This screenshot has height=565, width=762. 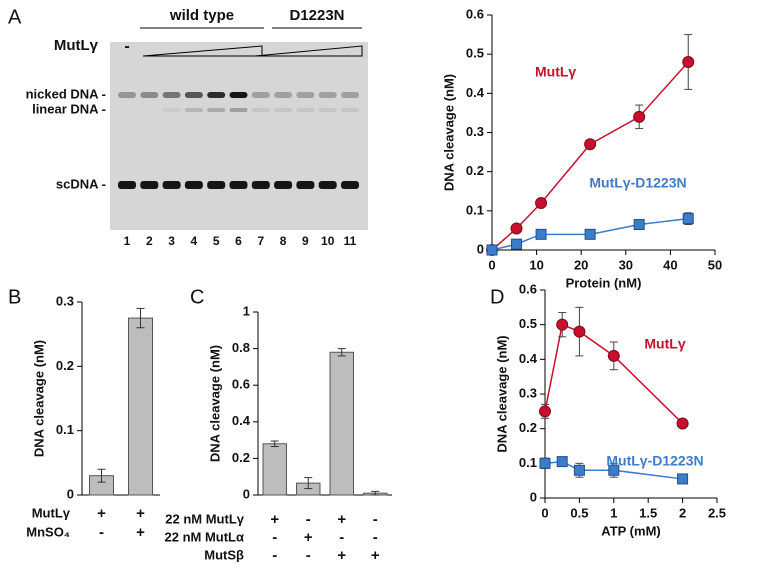 What do you see at coordinates (630, 530) in the screenshot?
I see `x-axis-label: ATP (mM)` at bounding box center [630, 530].